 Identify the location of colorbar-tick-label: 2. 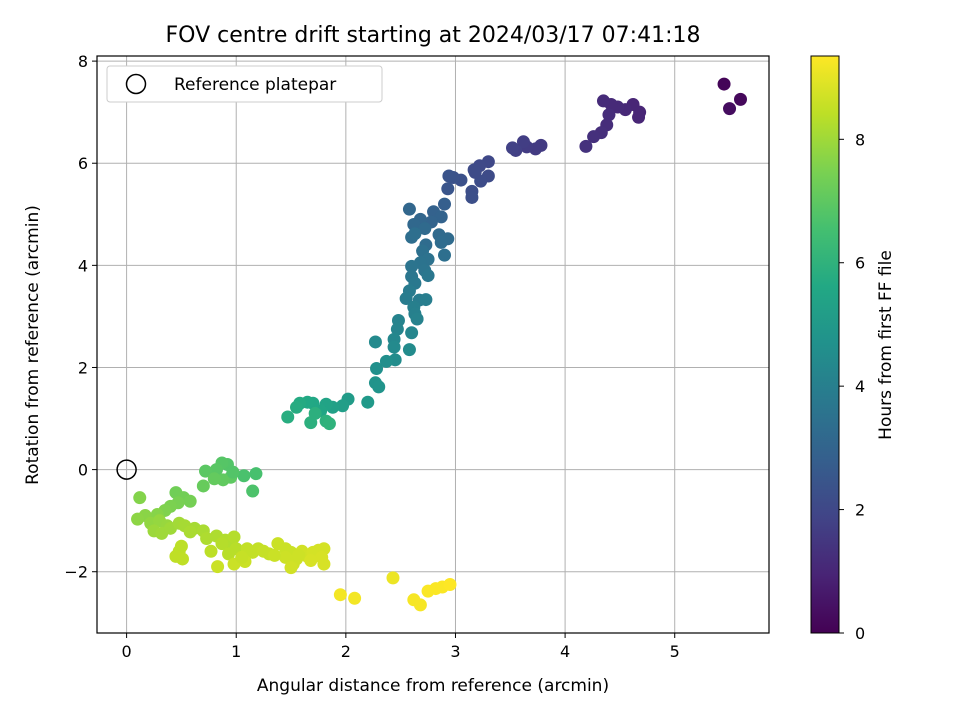
(860, 510).